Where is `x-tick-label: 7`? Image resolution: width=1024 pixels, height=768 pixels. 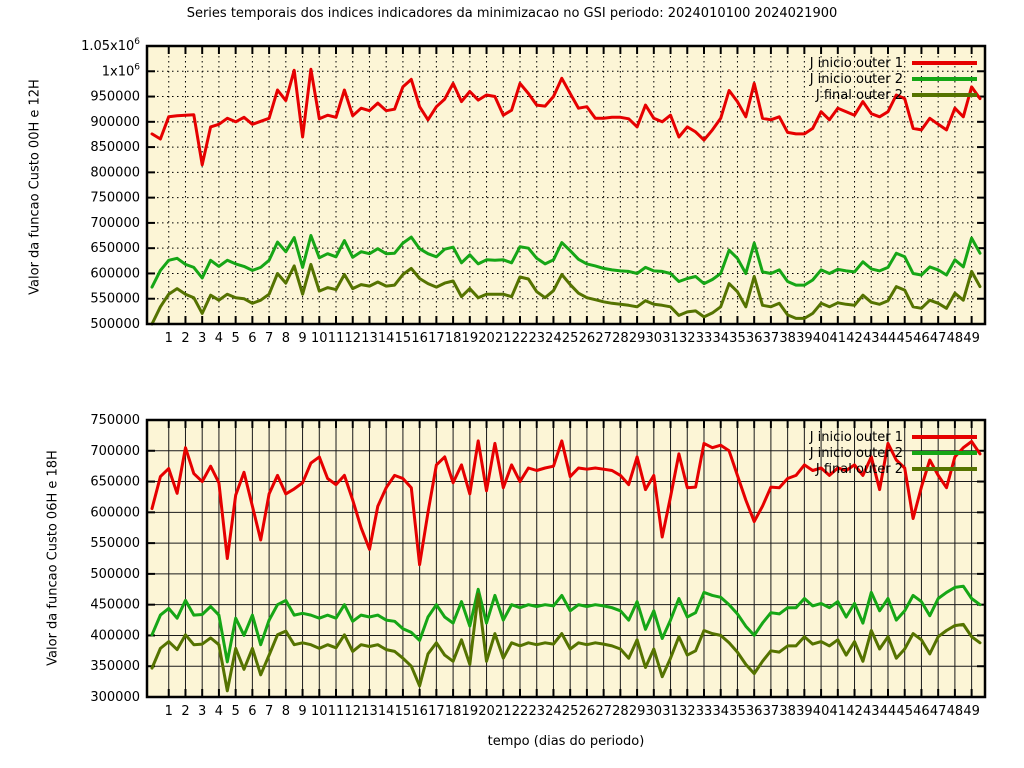
x-tick-label: 7 is located at coordinates (269, 711).